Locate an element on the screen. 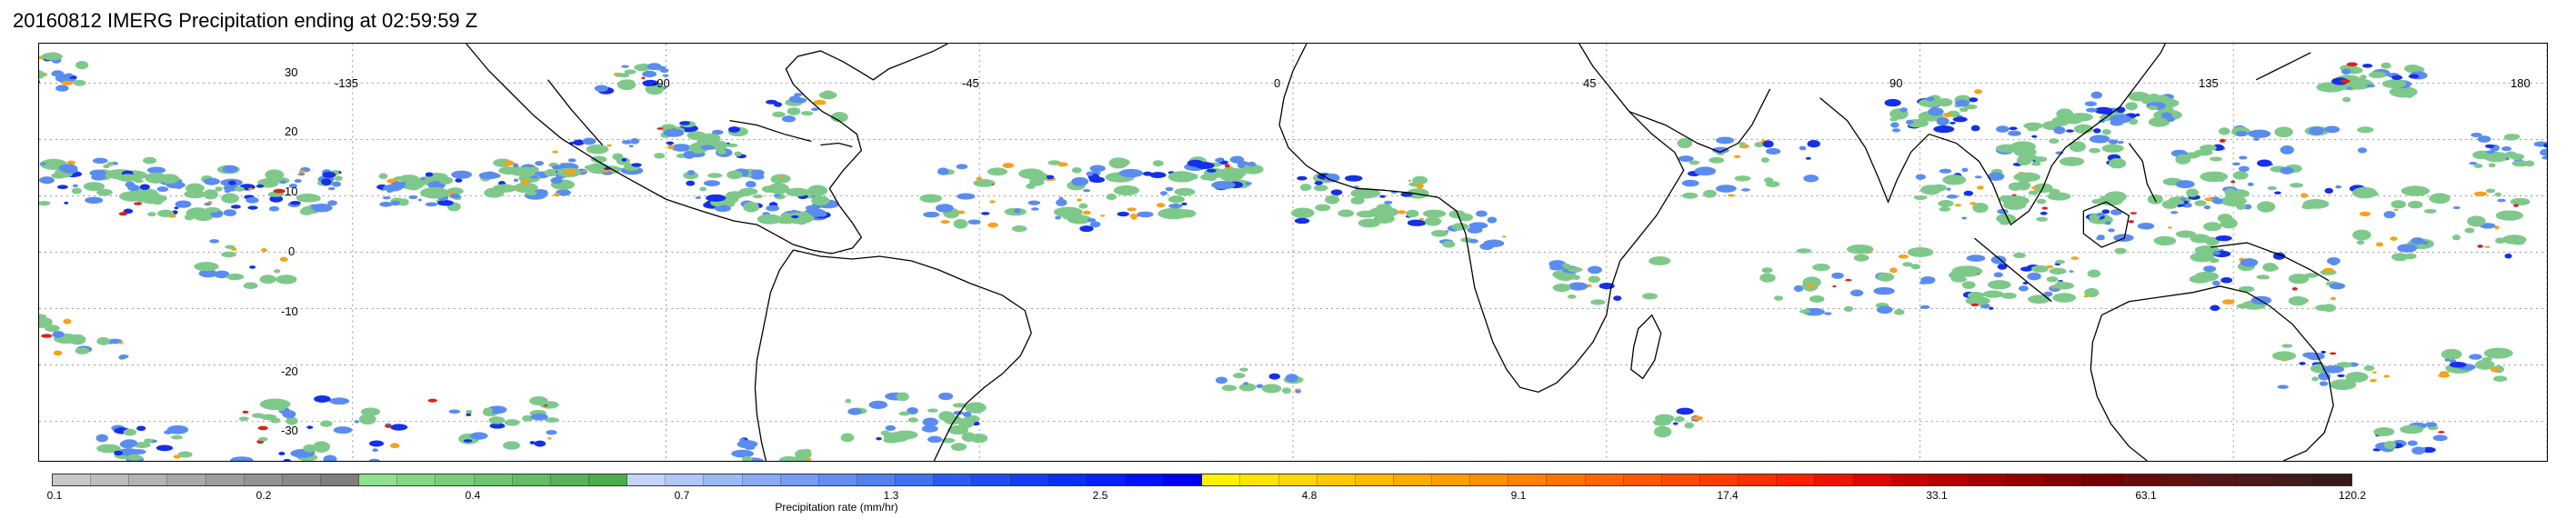 This screenshot has height=519, width=2576. lon-label-45: 45 is located at coordinates (1590, 83).